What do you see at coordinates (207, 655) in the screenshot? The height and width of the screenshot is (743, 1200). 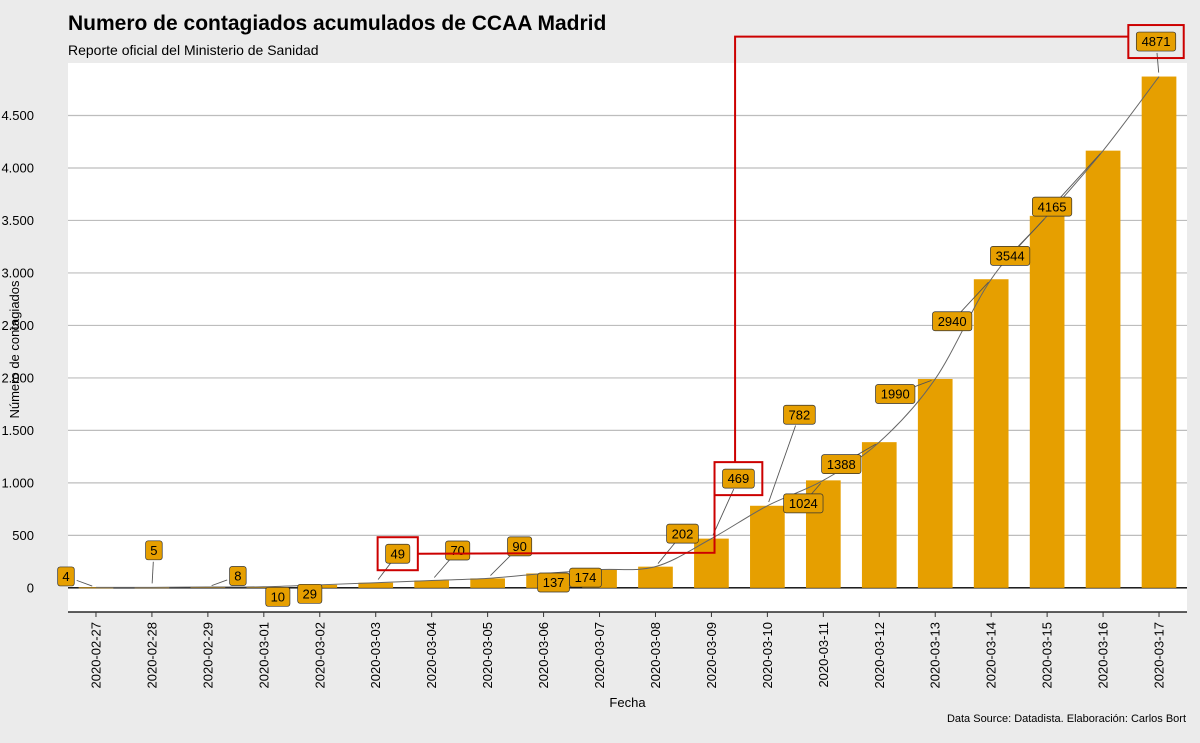 I see `x-tick-label: 2020-02-29` at bounding box center [207, 655].